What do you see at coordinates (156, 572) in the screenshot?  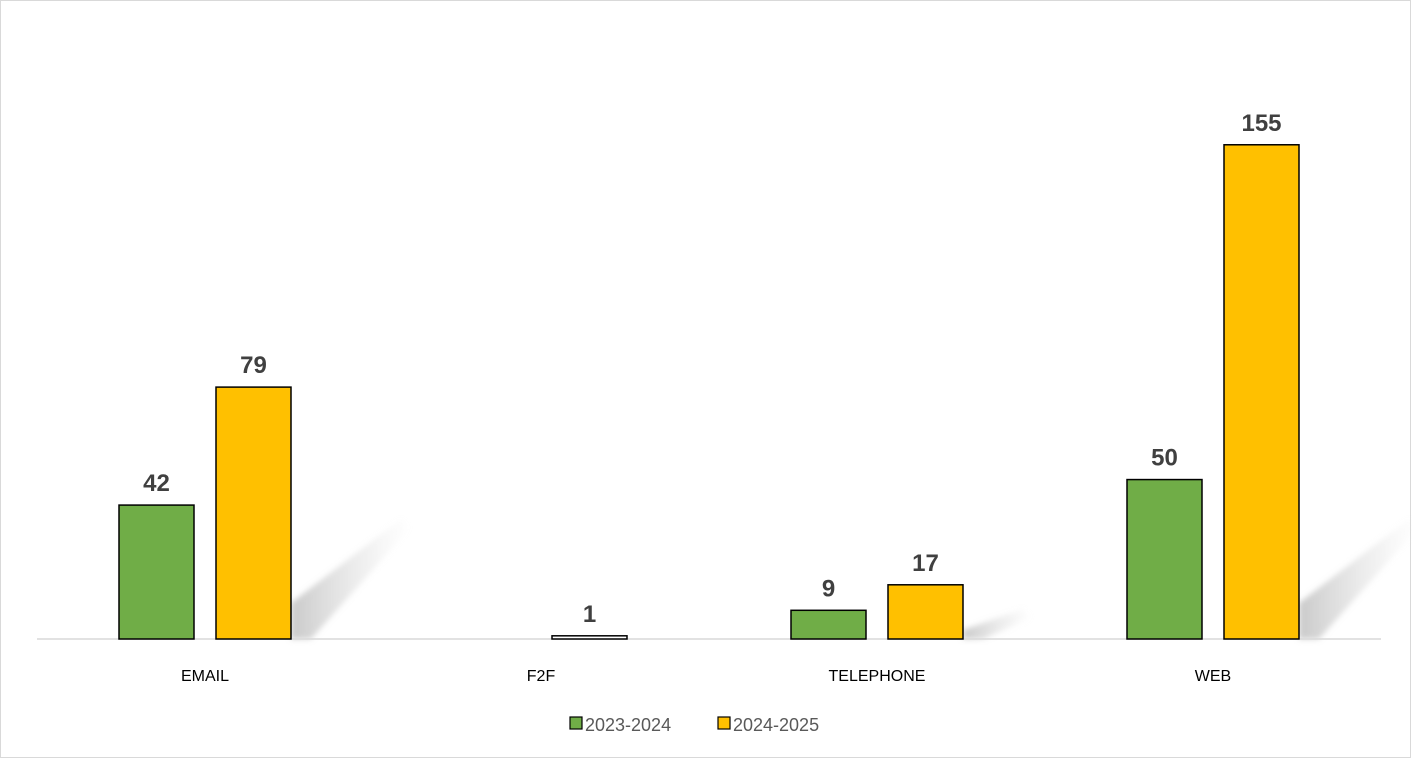 I see `bar-email-2023-2024` at bounding box center [156, 572].